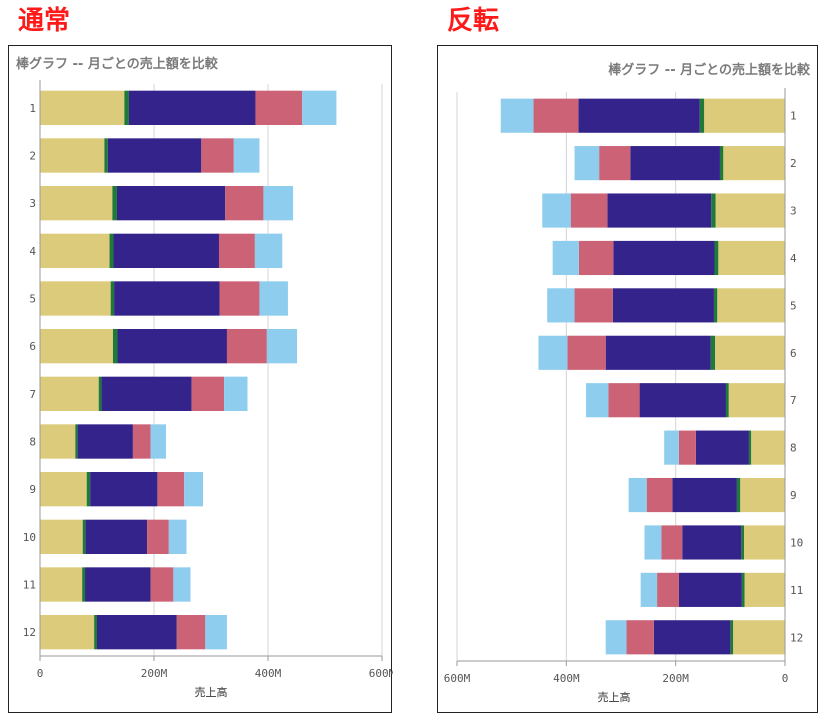 The height and width of the screenshot is (718, 824). What do you see at coordinates (211, 692) in the screenshot?
I see `x-axis-title: 売上高` at bounding box center [211, 692].